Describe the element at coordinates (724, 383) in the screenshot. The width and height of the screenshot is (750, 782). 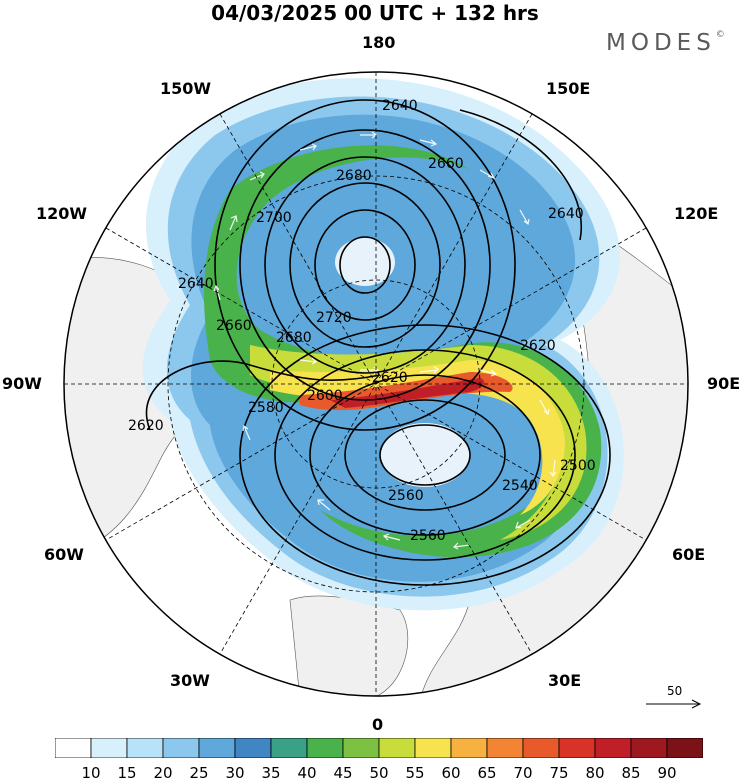
I see `lon-label-90e: 90E` at that location.